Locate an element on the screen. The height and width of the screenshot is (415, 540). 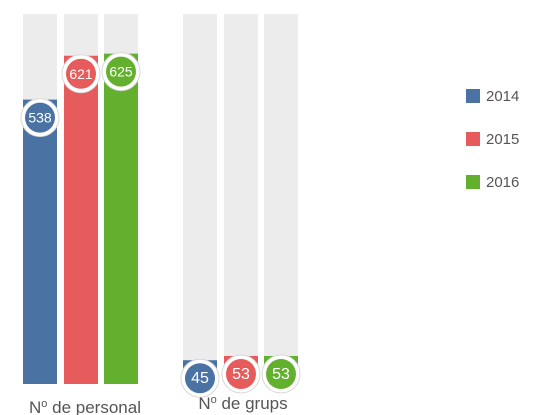
legend-item-2014: 2014 is located at coordinates (492, 96).